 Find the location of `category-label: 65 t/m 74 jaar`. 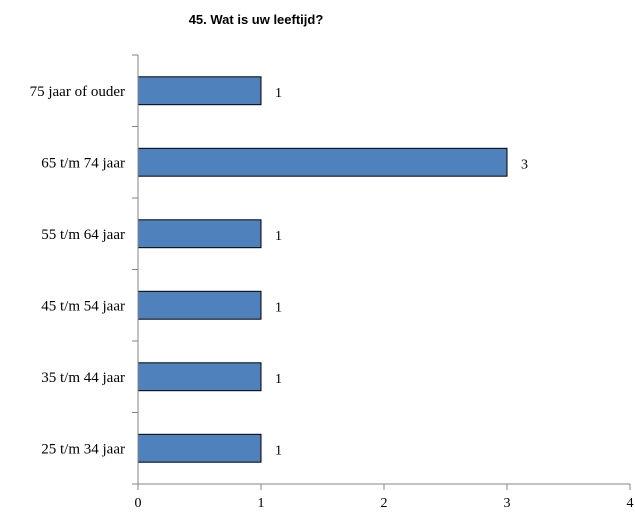

category-label: 65 t/m 74 jaar is located at coordinates (83, 163).